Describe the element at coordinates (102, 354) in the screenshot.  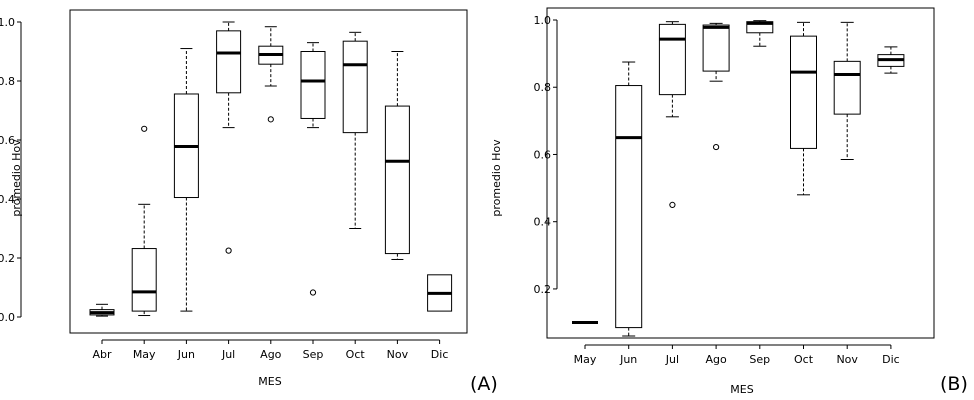
I see `x-tick-label: Abr` at that location.